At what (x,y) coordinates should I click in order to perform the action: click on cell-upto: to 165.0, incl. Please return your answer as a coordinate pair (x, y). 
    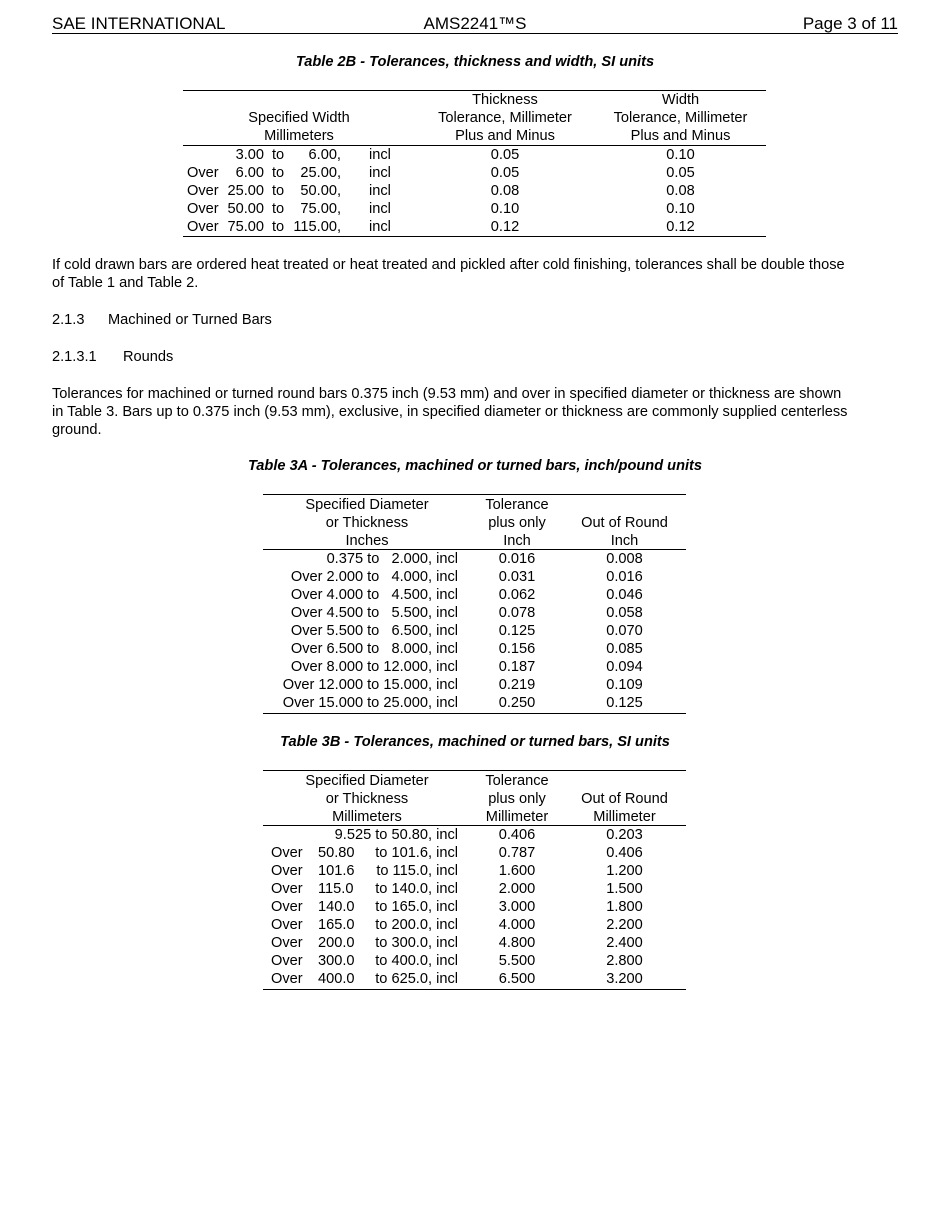
    Looking at the image, I should click on (416, 907).